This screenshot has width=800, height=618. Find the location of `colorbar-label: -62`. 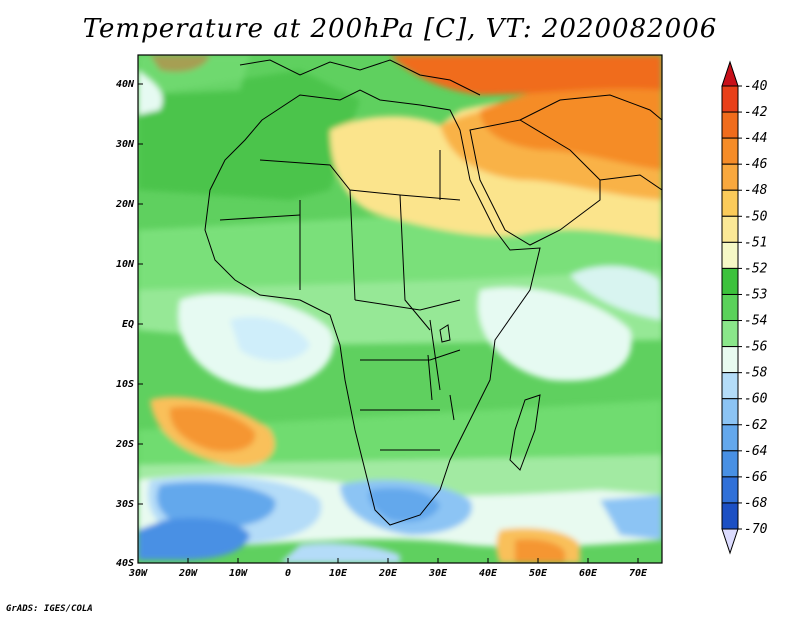

colorbar-label: -62 is located at coordinates (756, 425).